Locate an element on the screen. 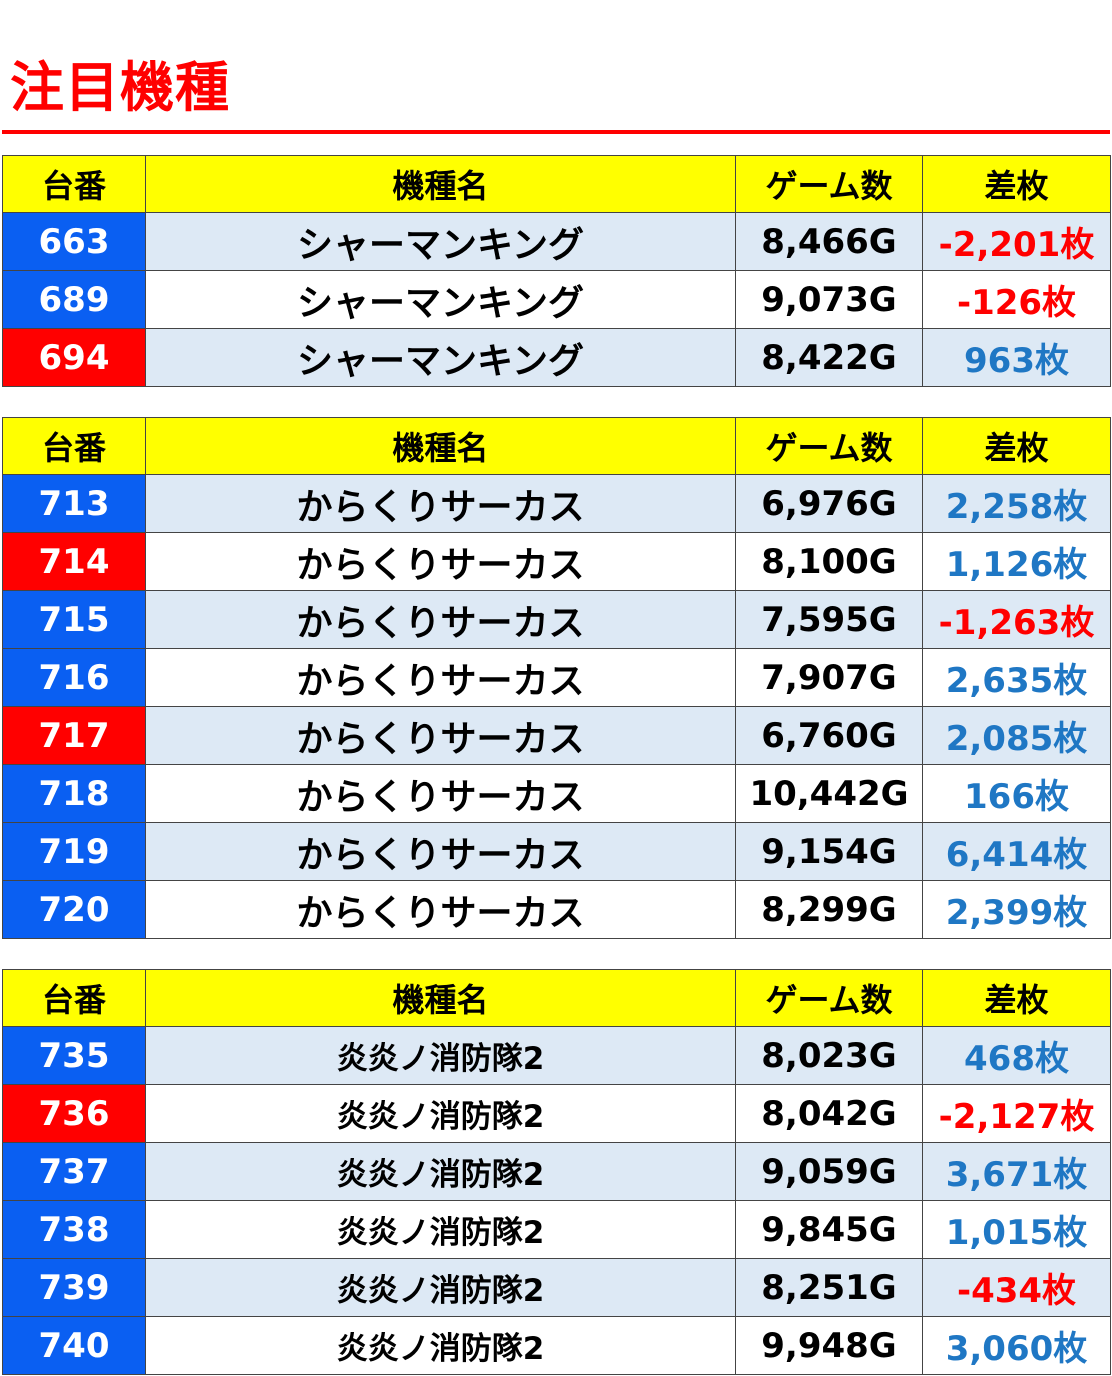 This screenshot has height=1376, width=1112. title-divider is located at coordinates (556, 132).